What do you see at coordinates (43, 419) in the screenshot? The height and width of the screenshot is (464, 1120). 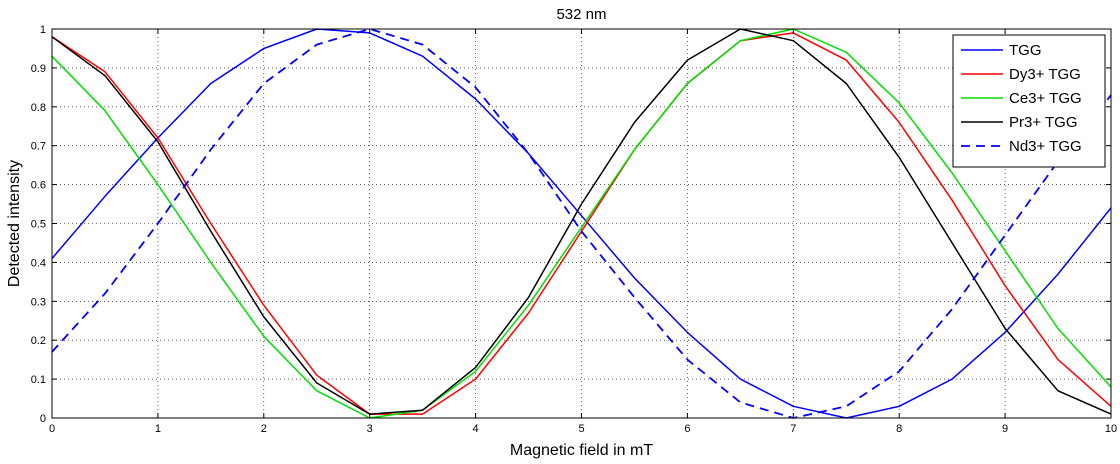 I see `y-tick-label: 0` at bounding box center [43, 419].